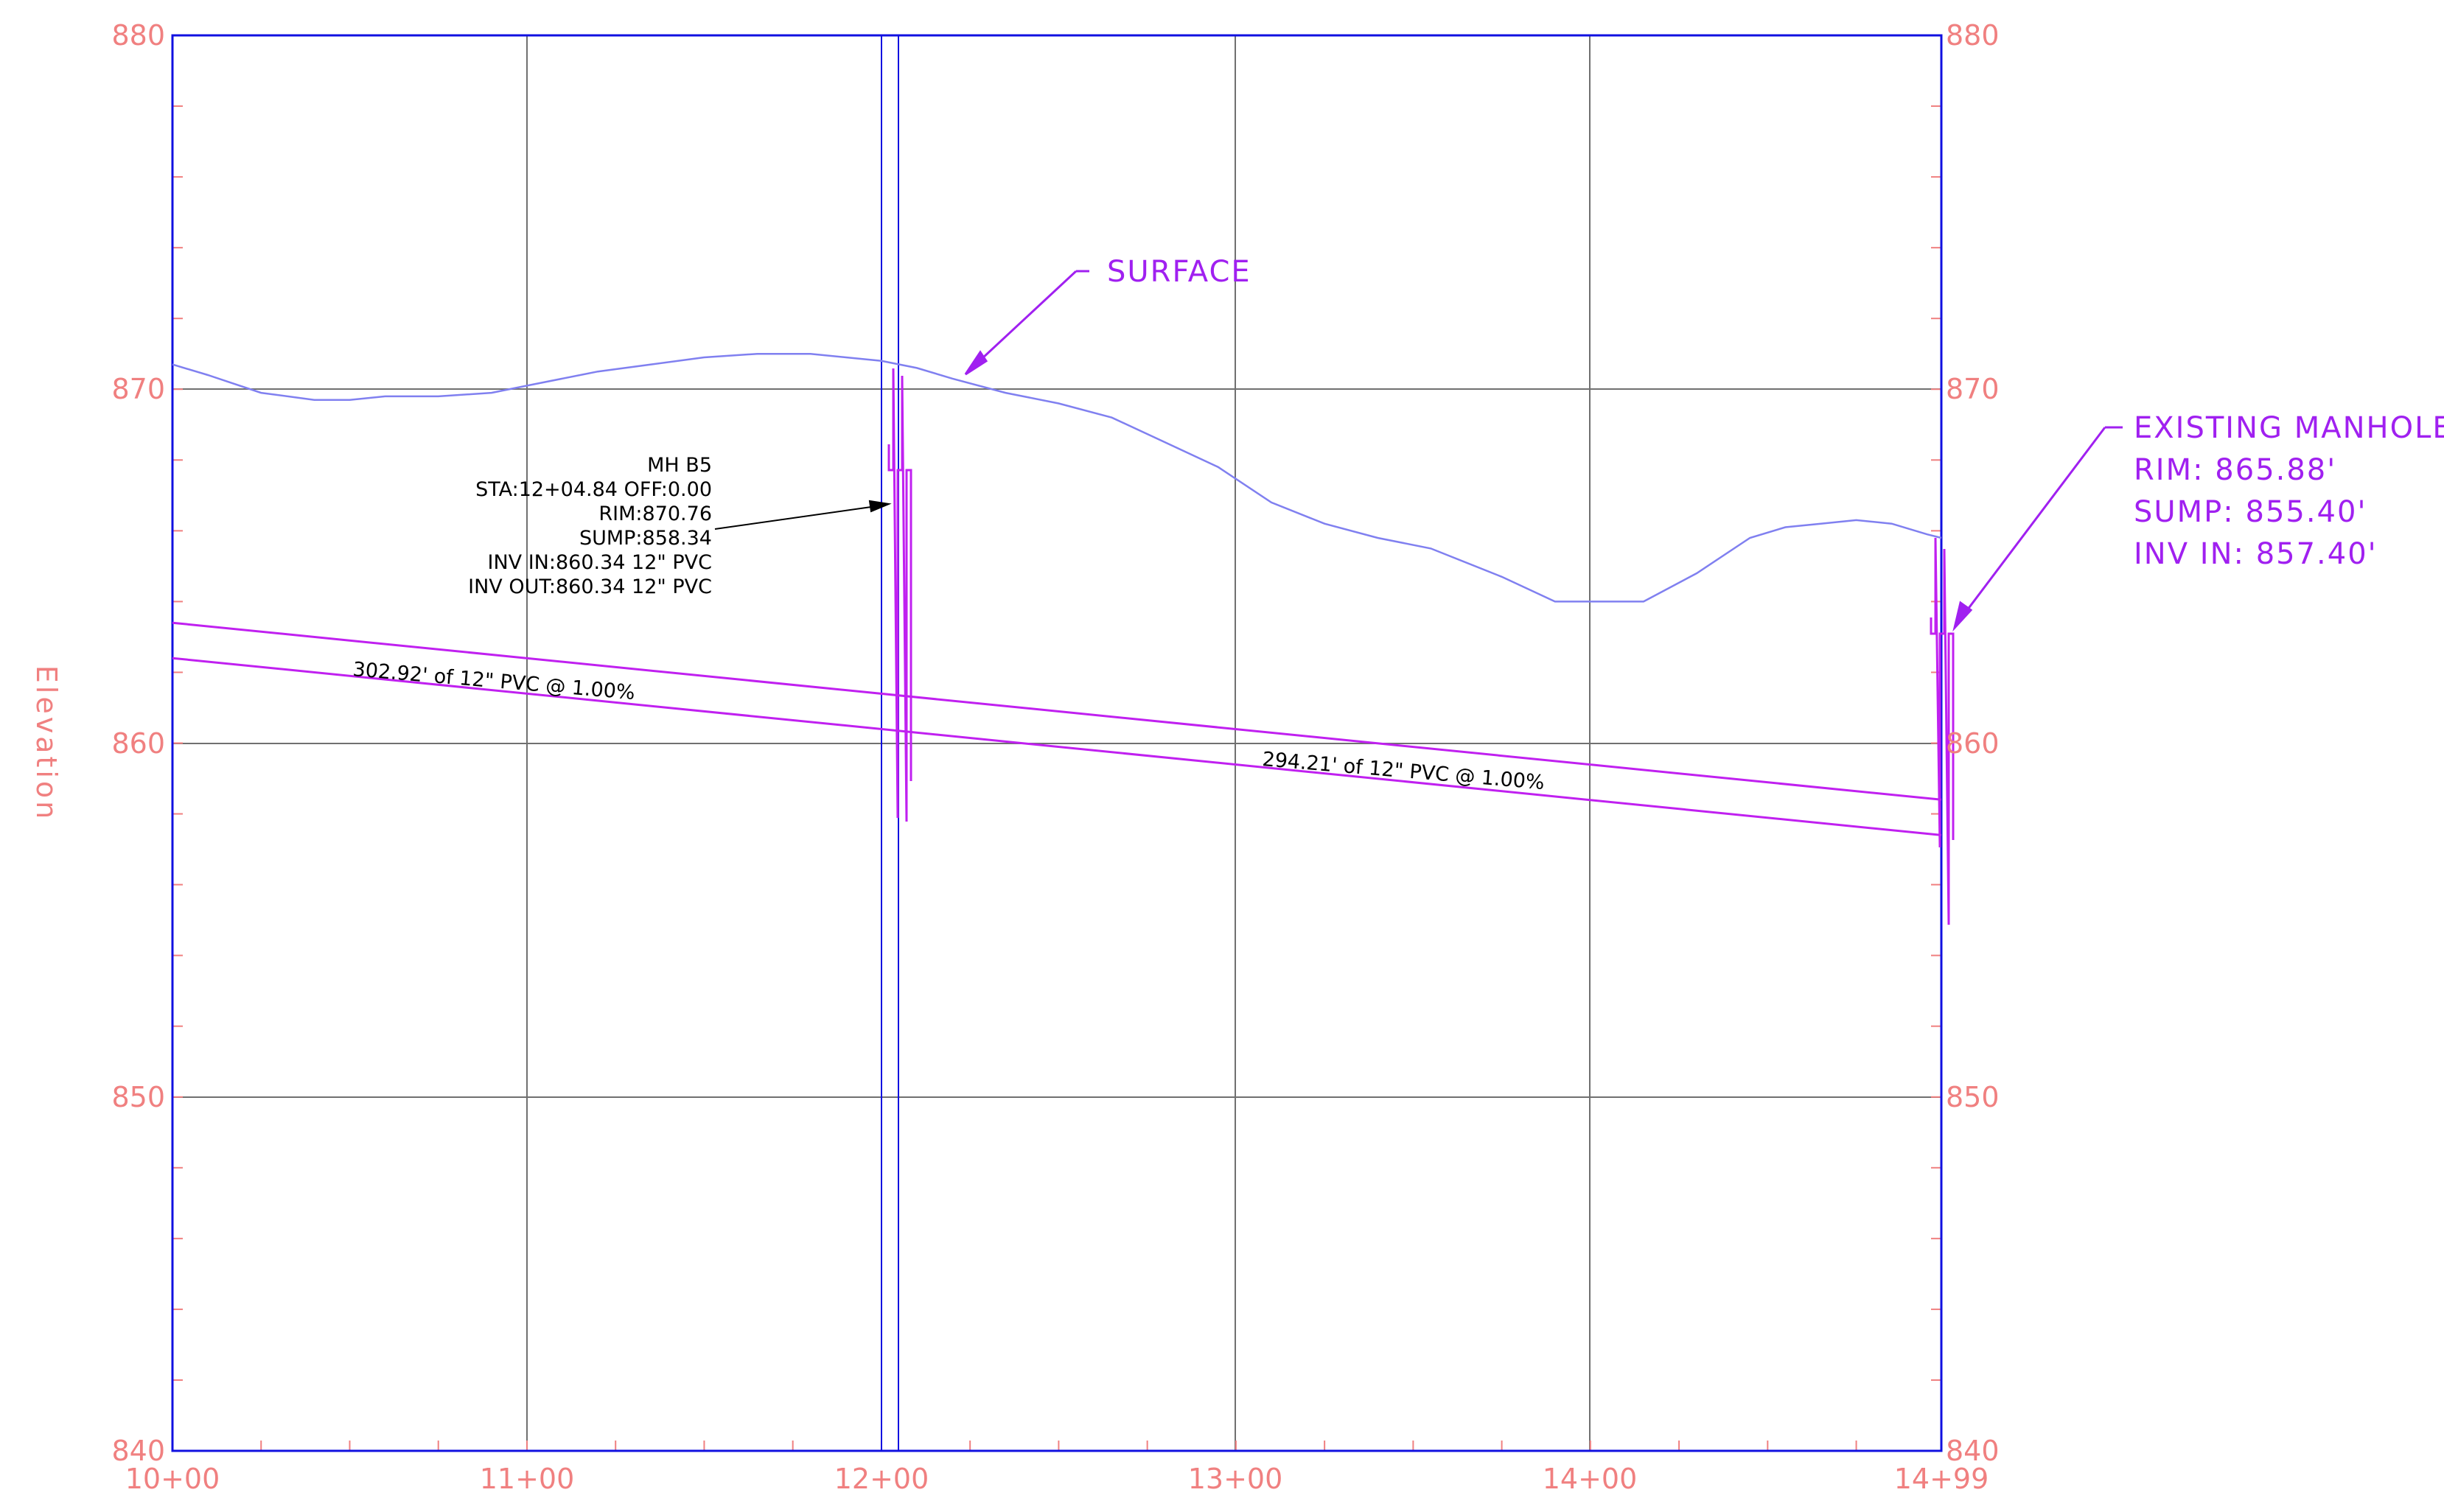 The height and width of the screenshot is (1512, 2444). Describe the element at coordinates (2289, 428) in the screenshot. I see `existing-manhole-title: EXISTING MANHOLE` at that location.